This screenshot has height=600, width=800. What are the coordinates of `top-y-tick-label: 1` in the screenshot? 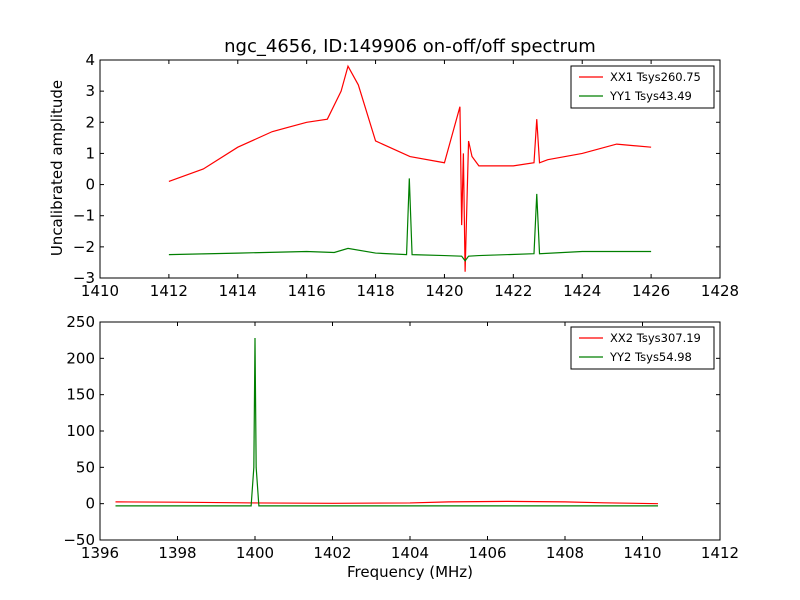 It's located at (90, 153).